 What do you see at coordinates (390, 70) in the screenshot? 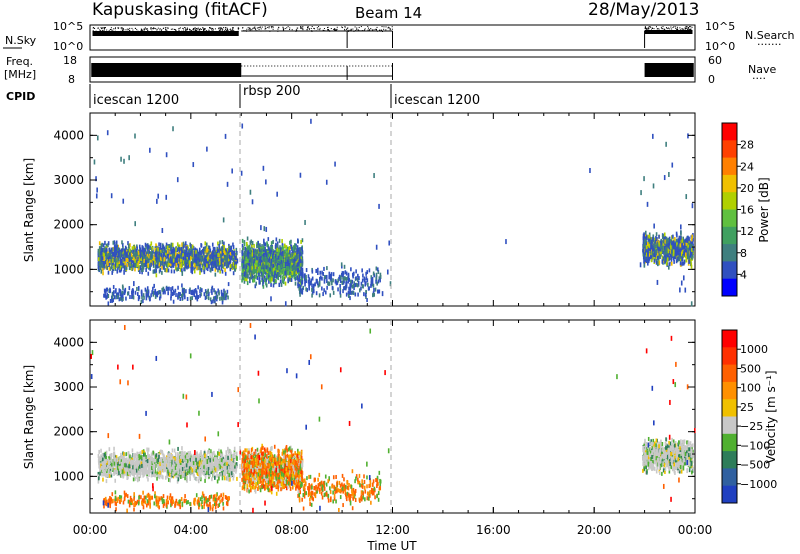
I see `freq-strip: Freq. [MHz] 18 8 60 0 Nave ····` at bounding box center [390, 70].